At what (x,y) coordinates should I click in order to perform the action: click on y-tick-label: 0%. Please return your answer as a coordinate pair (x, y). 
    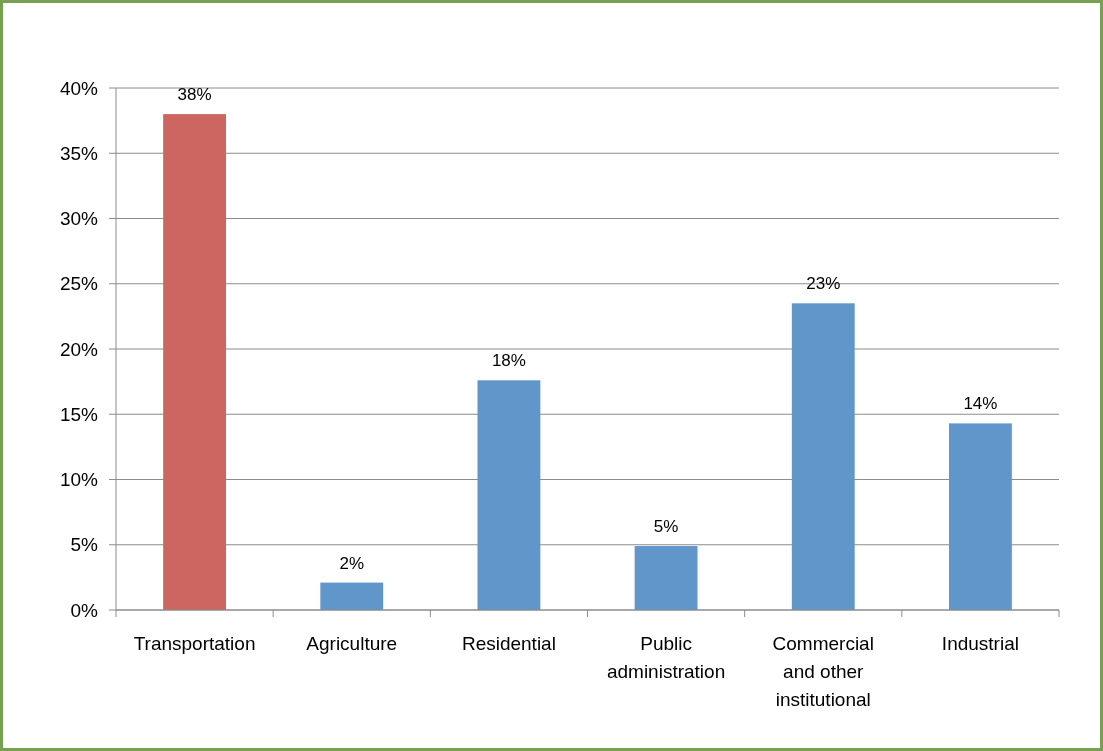
    Looking at the image, I should click on (84, 610).